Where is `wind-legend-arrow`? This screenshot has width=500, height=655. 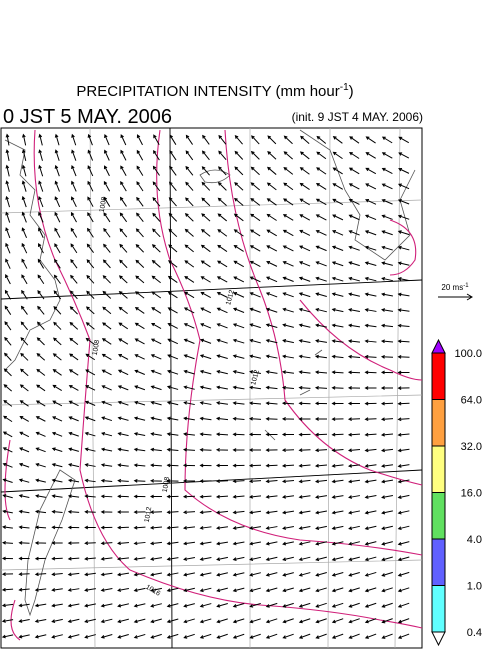 wind-legend-arrow is located at coordinates (455, 297).